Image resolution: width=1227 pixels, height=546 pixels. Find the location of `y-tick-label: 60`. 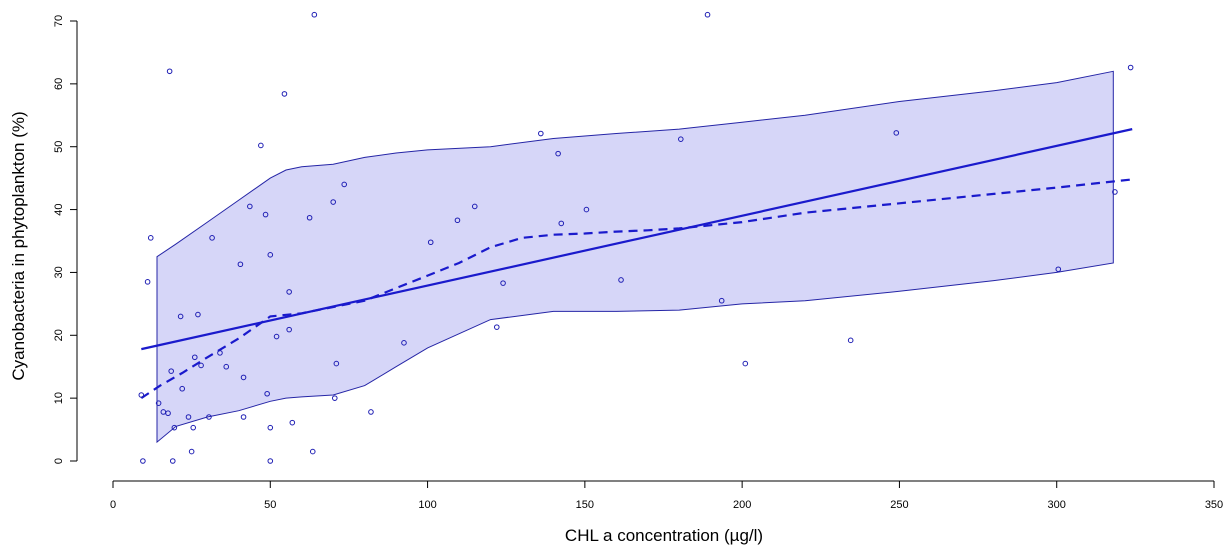

y-tick-label: 60 is located at coordinates (59, 84).